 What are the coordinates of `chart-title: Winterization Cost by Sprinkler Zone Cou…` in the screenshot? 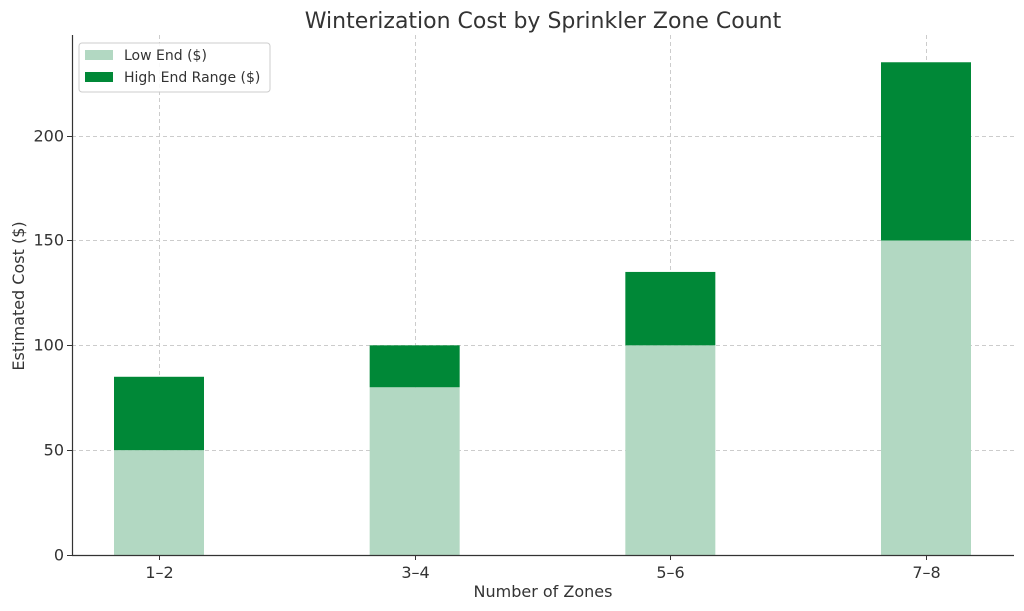 It's located at (543, 21).